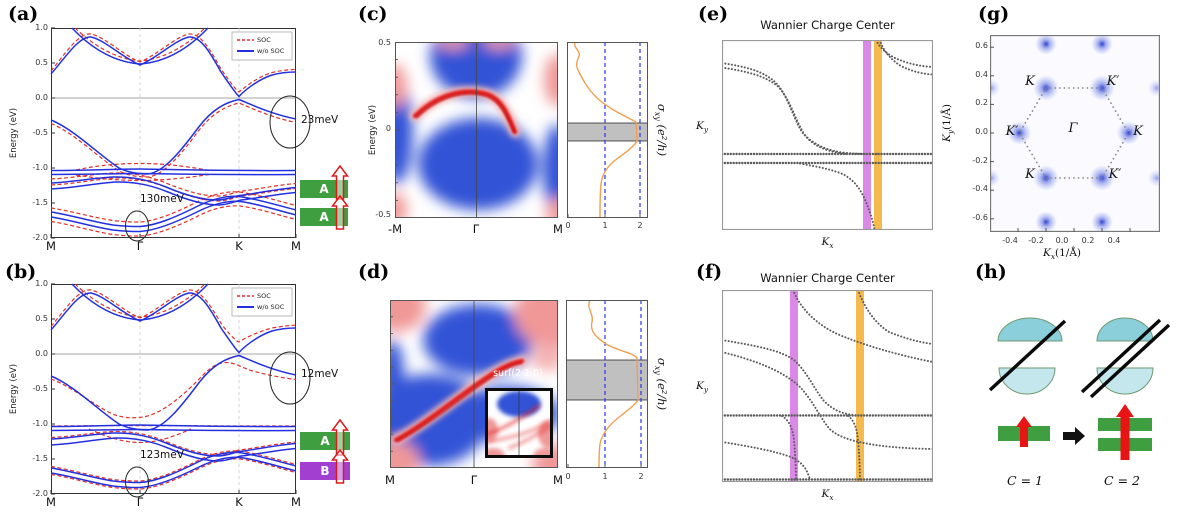 This screenshot has height=516, width=1200. Describe the element at coordinates (1073, 128) in the screenshot. I see `gamma-point-label: Γ` at that location.